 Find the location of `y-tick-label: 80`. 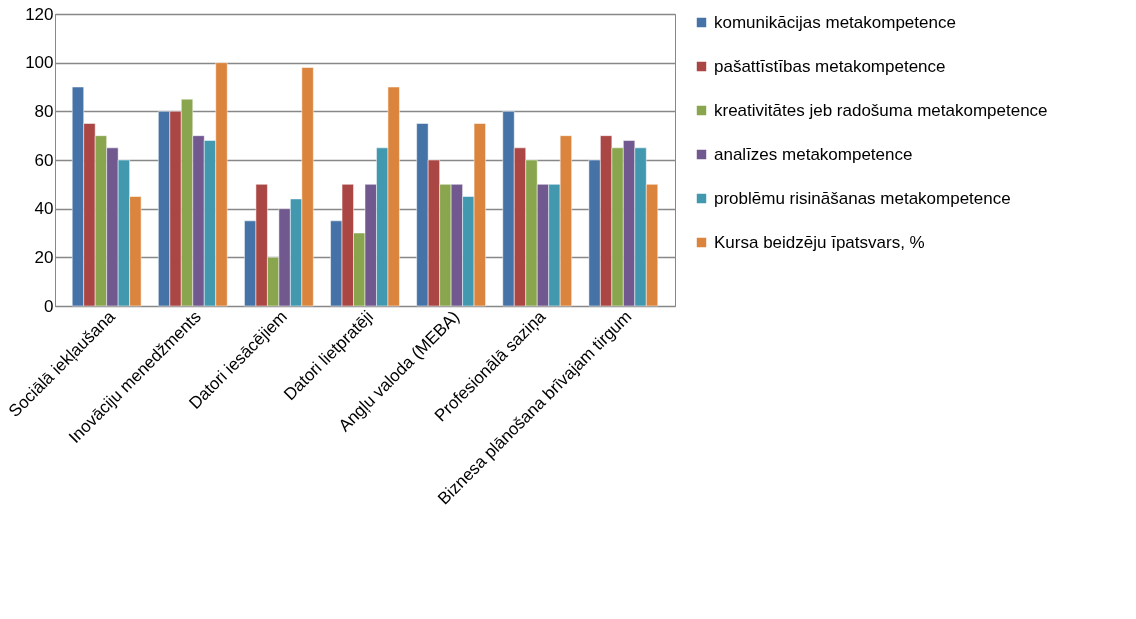

y-tick-label: 80 is located at coordinates (44, 111).